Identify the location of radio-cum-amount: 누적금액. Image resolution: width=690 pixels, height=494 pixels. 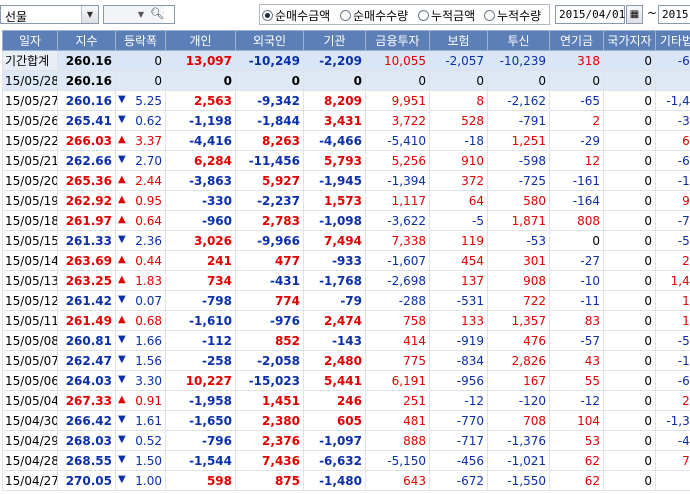
(446, 15).